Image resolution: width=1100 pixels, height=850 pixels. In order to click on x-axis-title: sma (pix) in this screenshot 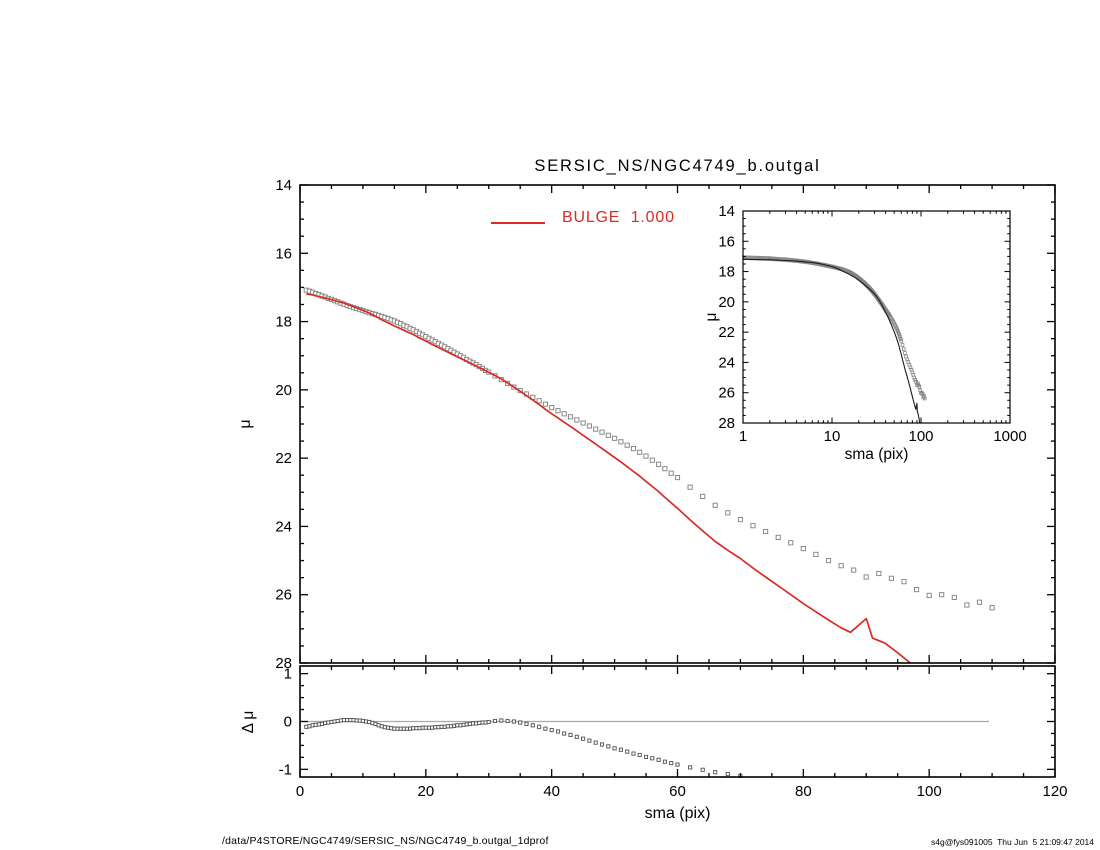, I will do `click(677, 813)`.